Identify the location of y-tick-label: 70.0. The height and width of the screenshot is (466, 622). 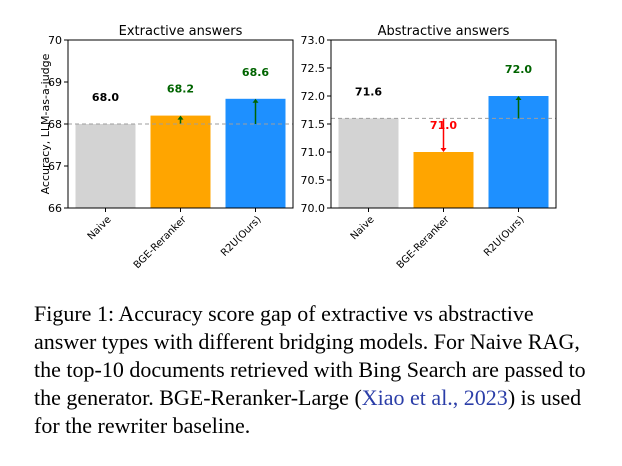
(313, 208).